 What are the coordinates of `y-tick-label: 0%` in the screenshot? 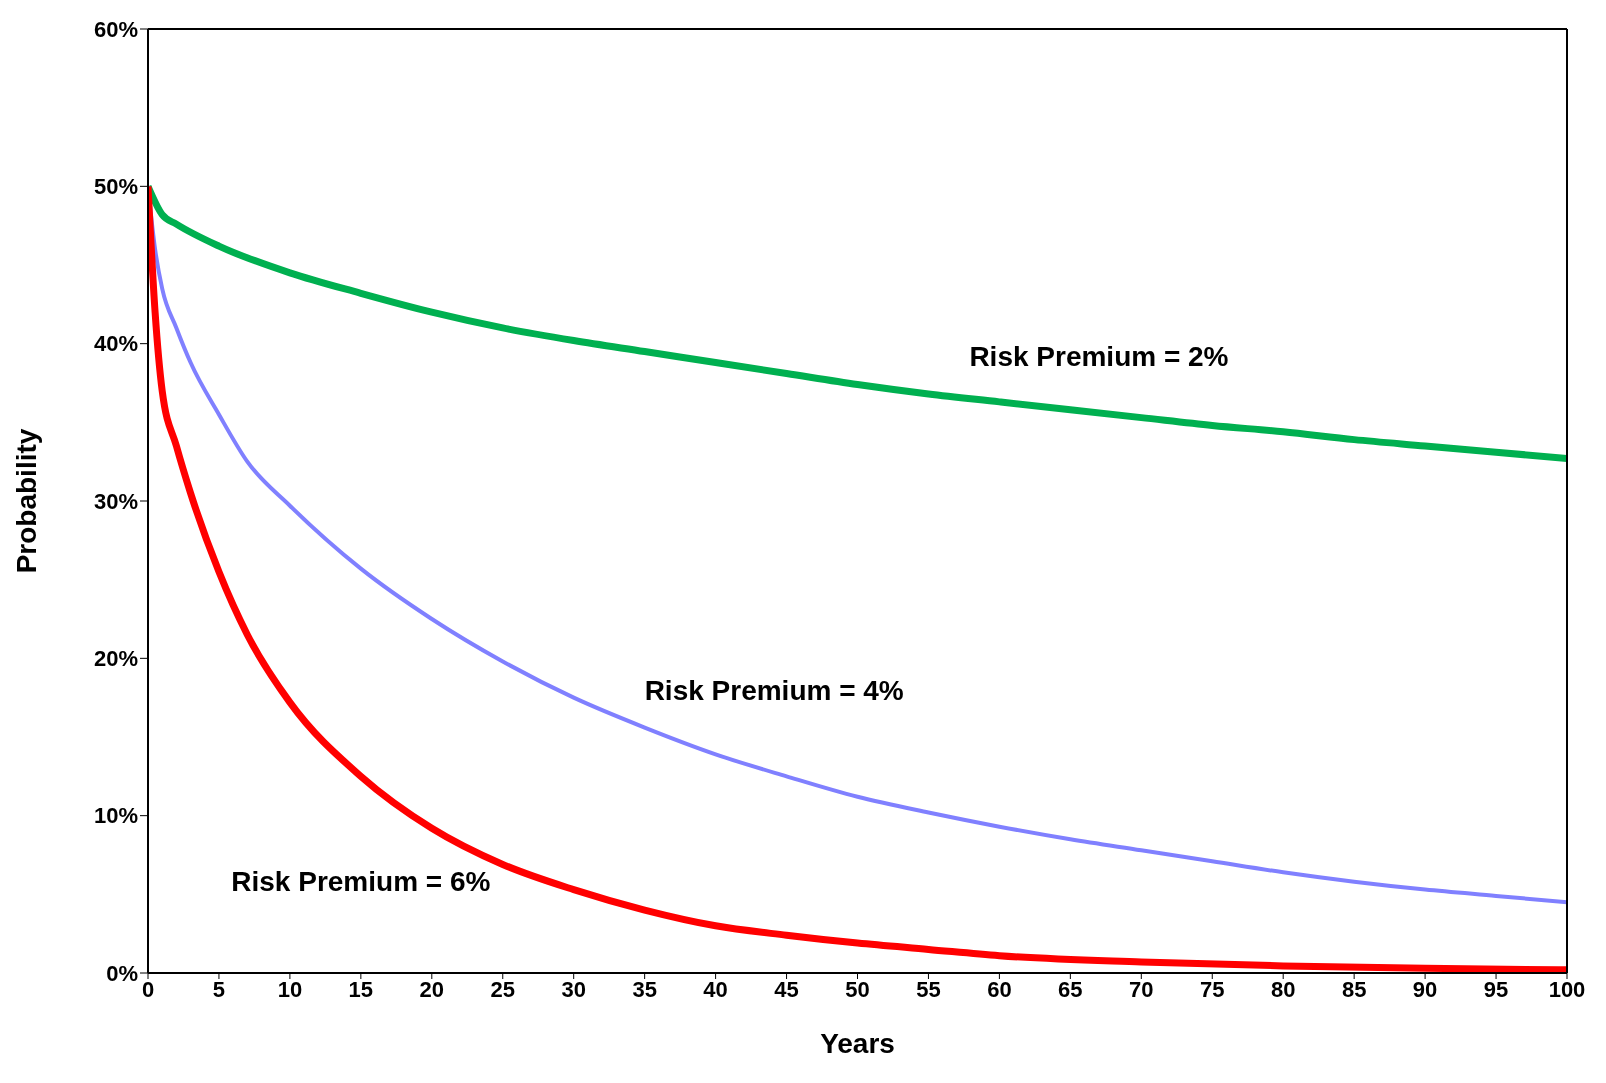 It's located at (122, 973).